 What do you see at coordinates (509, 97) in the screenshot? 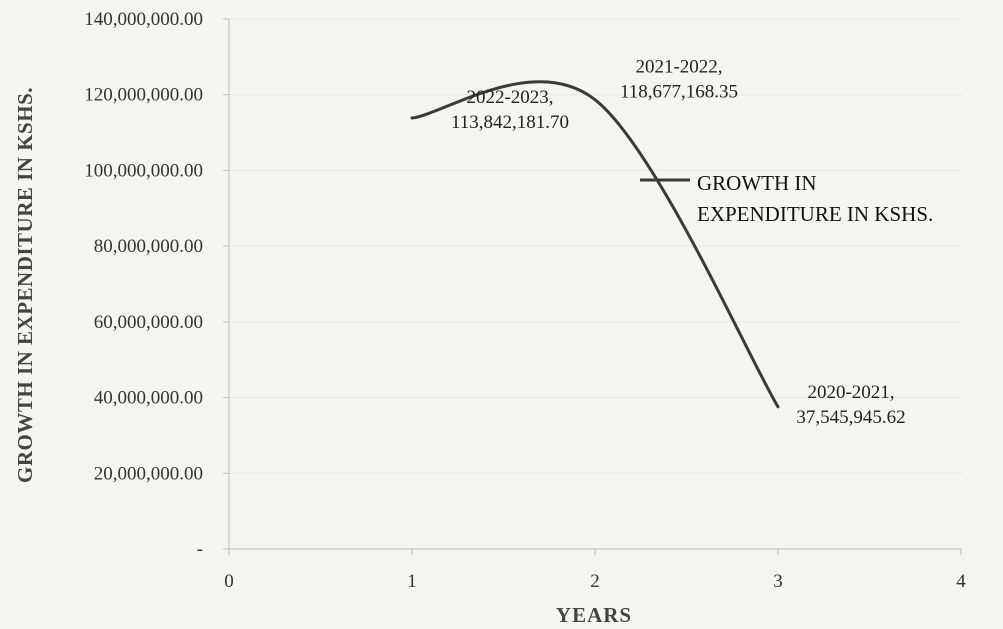
I see `data-label-line: 2022-2023,` at bounding box center [509, 97].